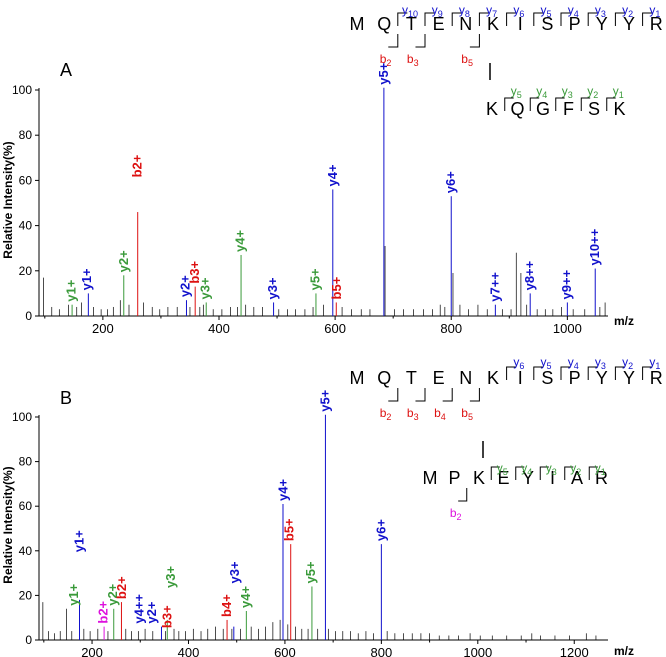 The width and height of the screenshot is (666, 657). I want to click on residue-letter: F, so click(568, 109).